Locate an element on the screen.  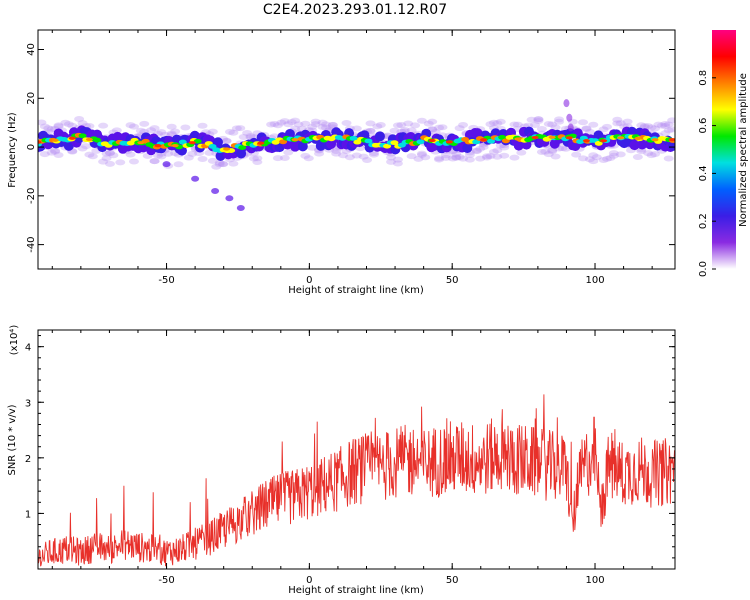
spectrogram-x-label: Height of straight line (km) is located at coordinates (356, 290).